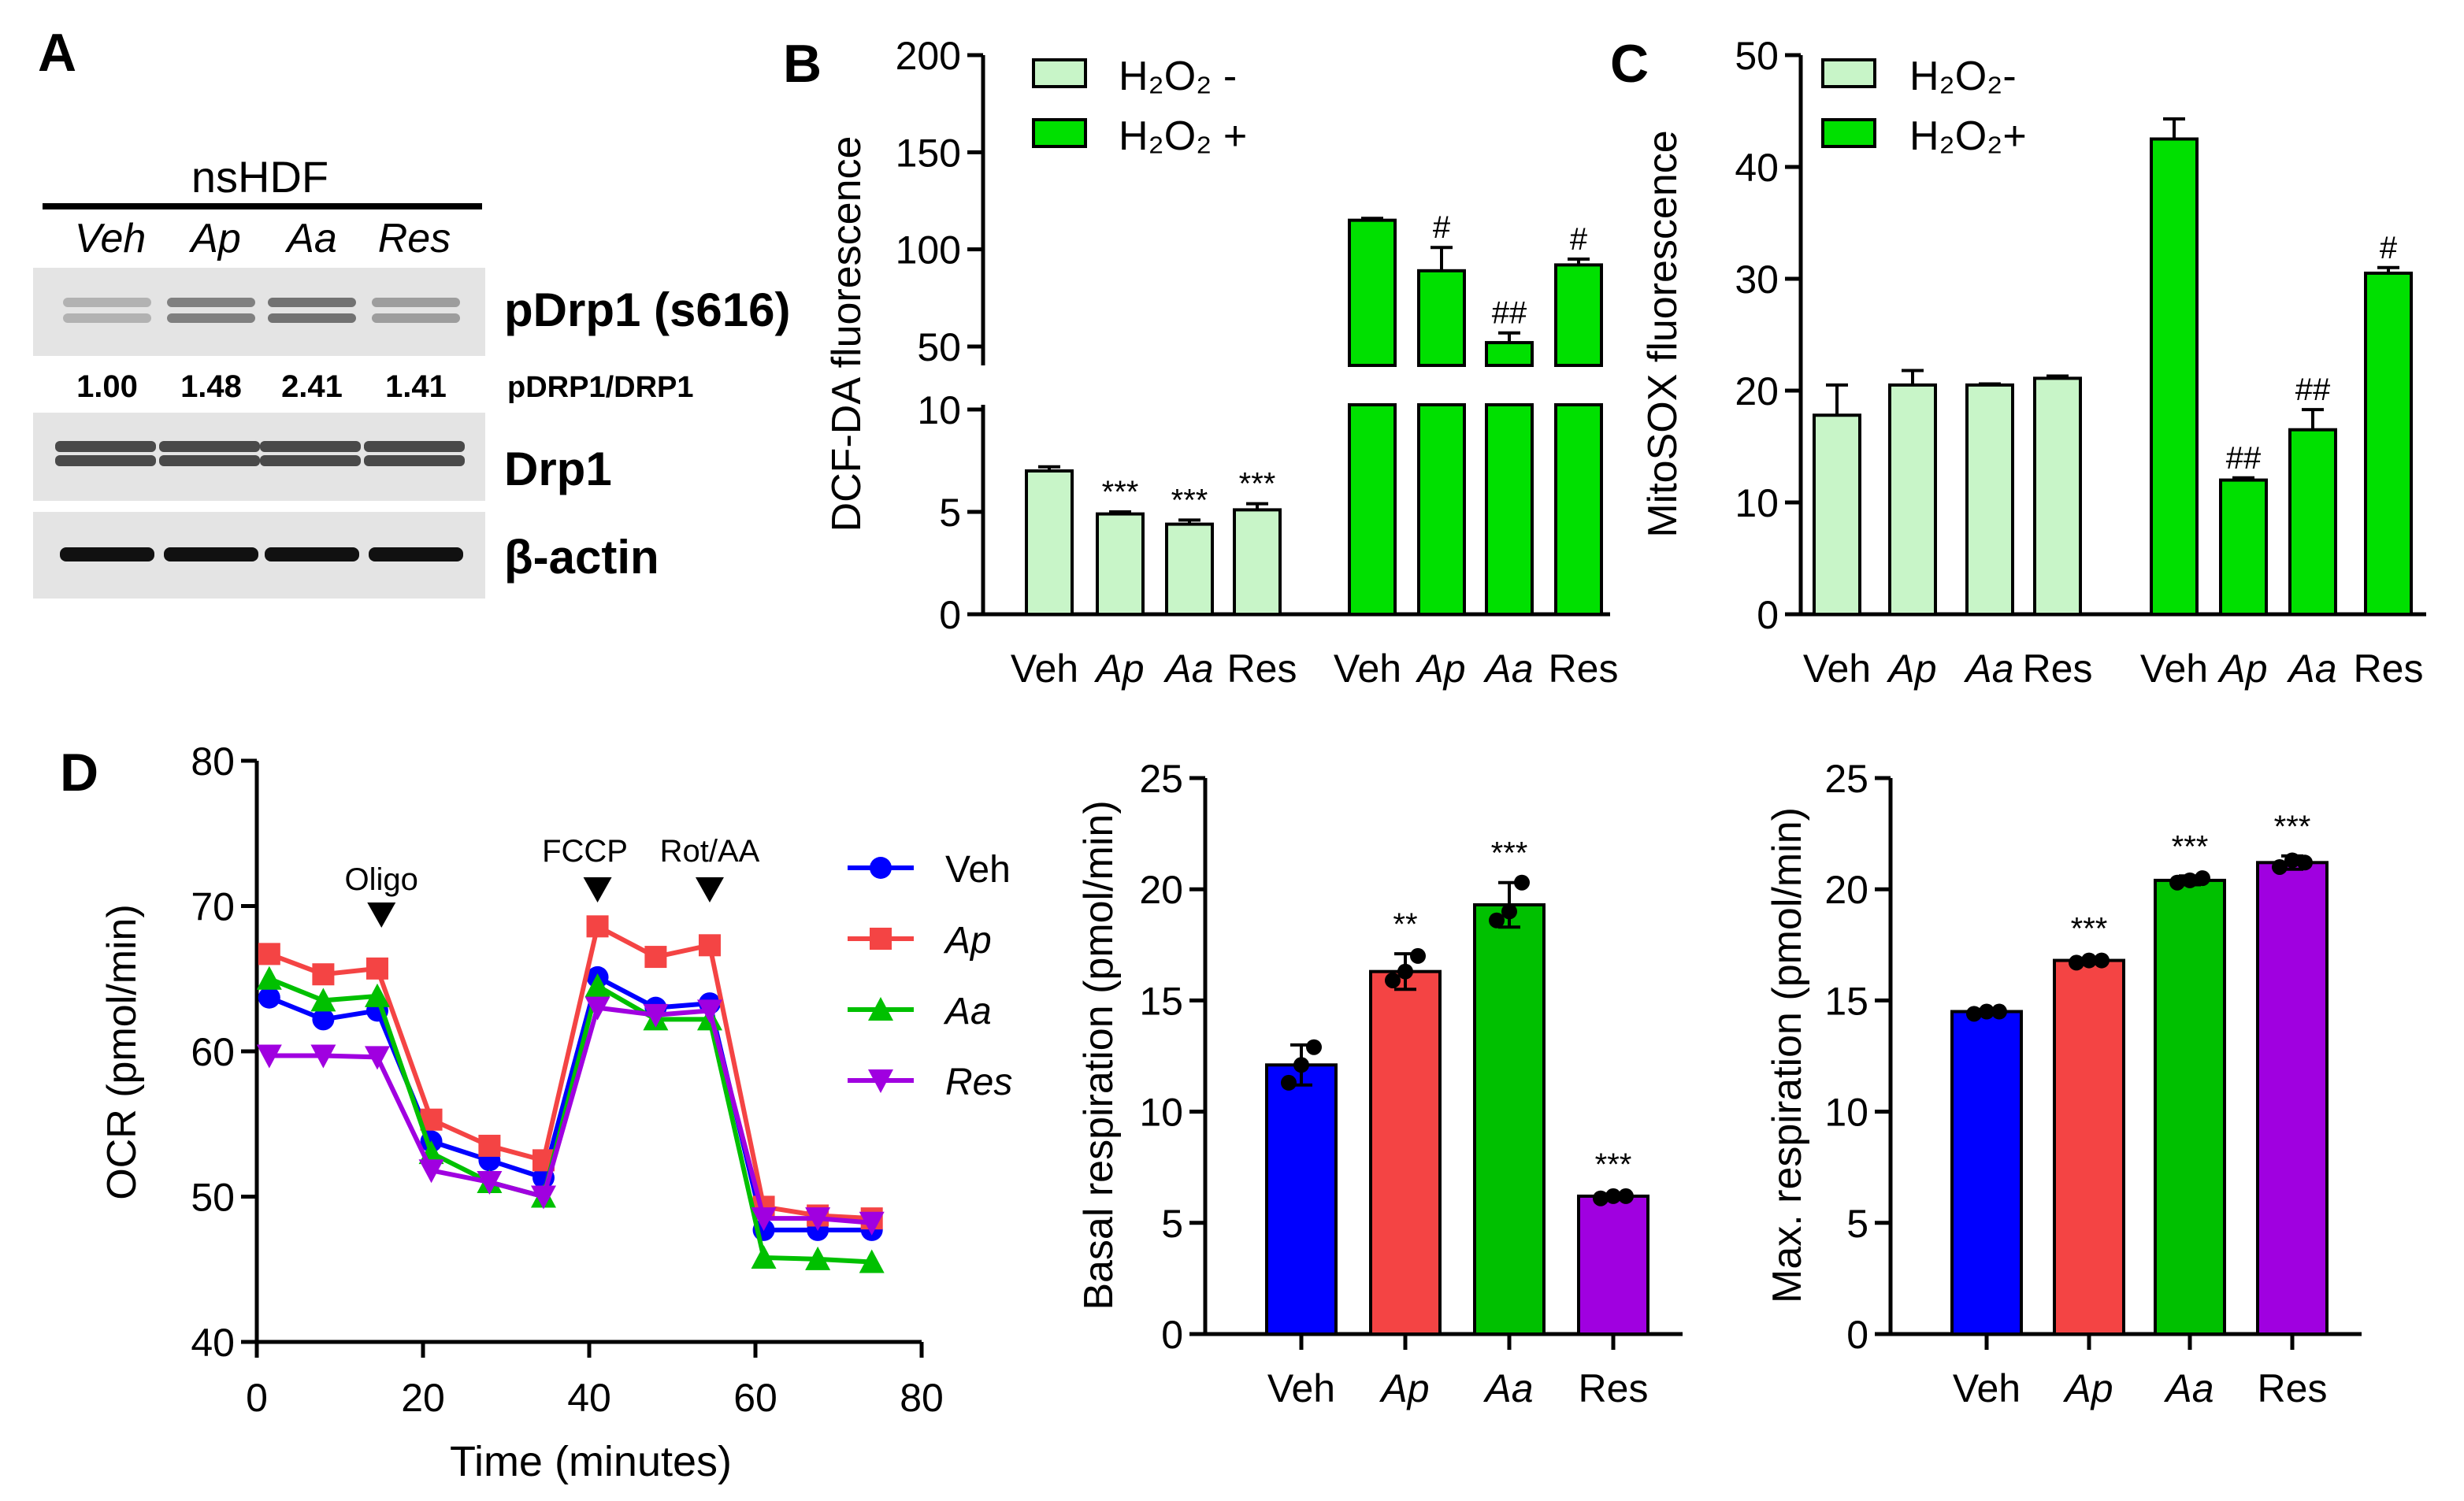 The height and width of the screenshot is (1501, 2464). What do you see at coordinates (1846, 779) in the screenshot?
I see `y-tick-label: 25` at bounding box center [1846, 779].